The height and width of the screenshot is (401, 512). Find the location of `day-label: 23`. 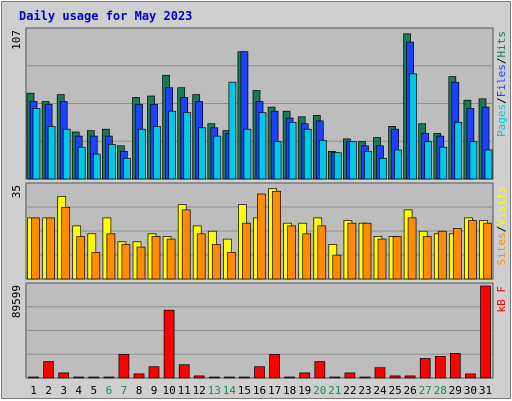

day-label: 23 is located at coordinates (364, 390).